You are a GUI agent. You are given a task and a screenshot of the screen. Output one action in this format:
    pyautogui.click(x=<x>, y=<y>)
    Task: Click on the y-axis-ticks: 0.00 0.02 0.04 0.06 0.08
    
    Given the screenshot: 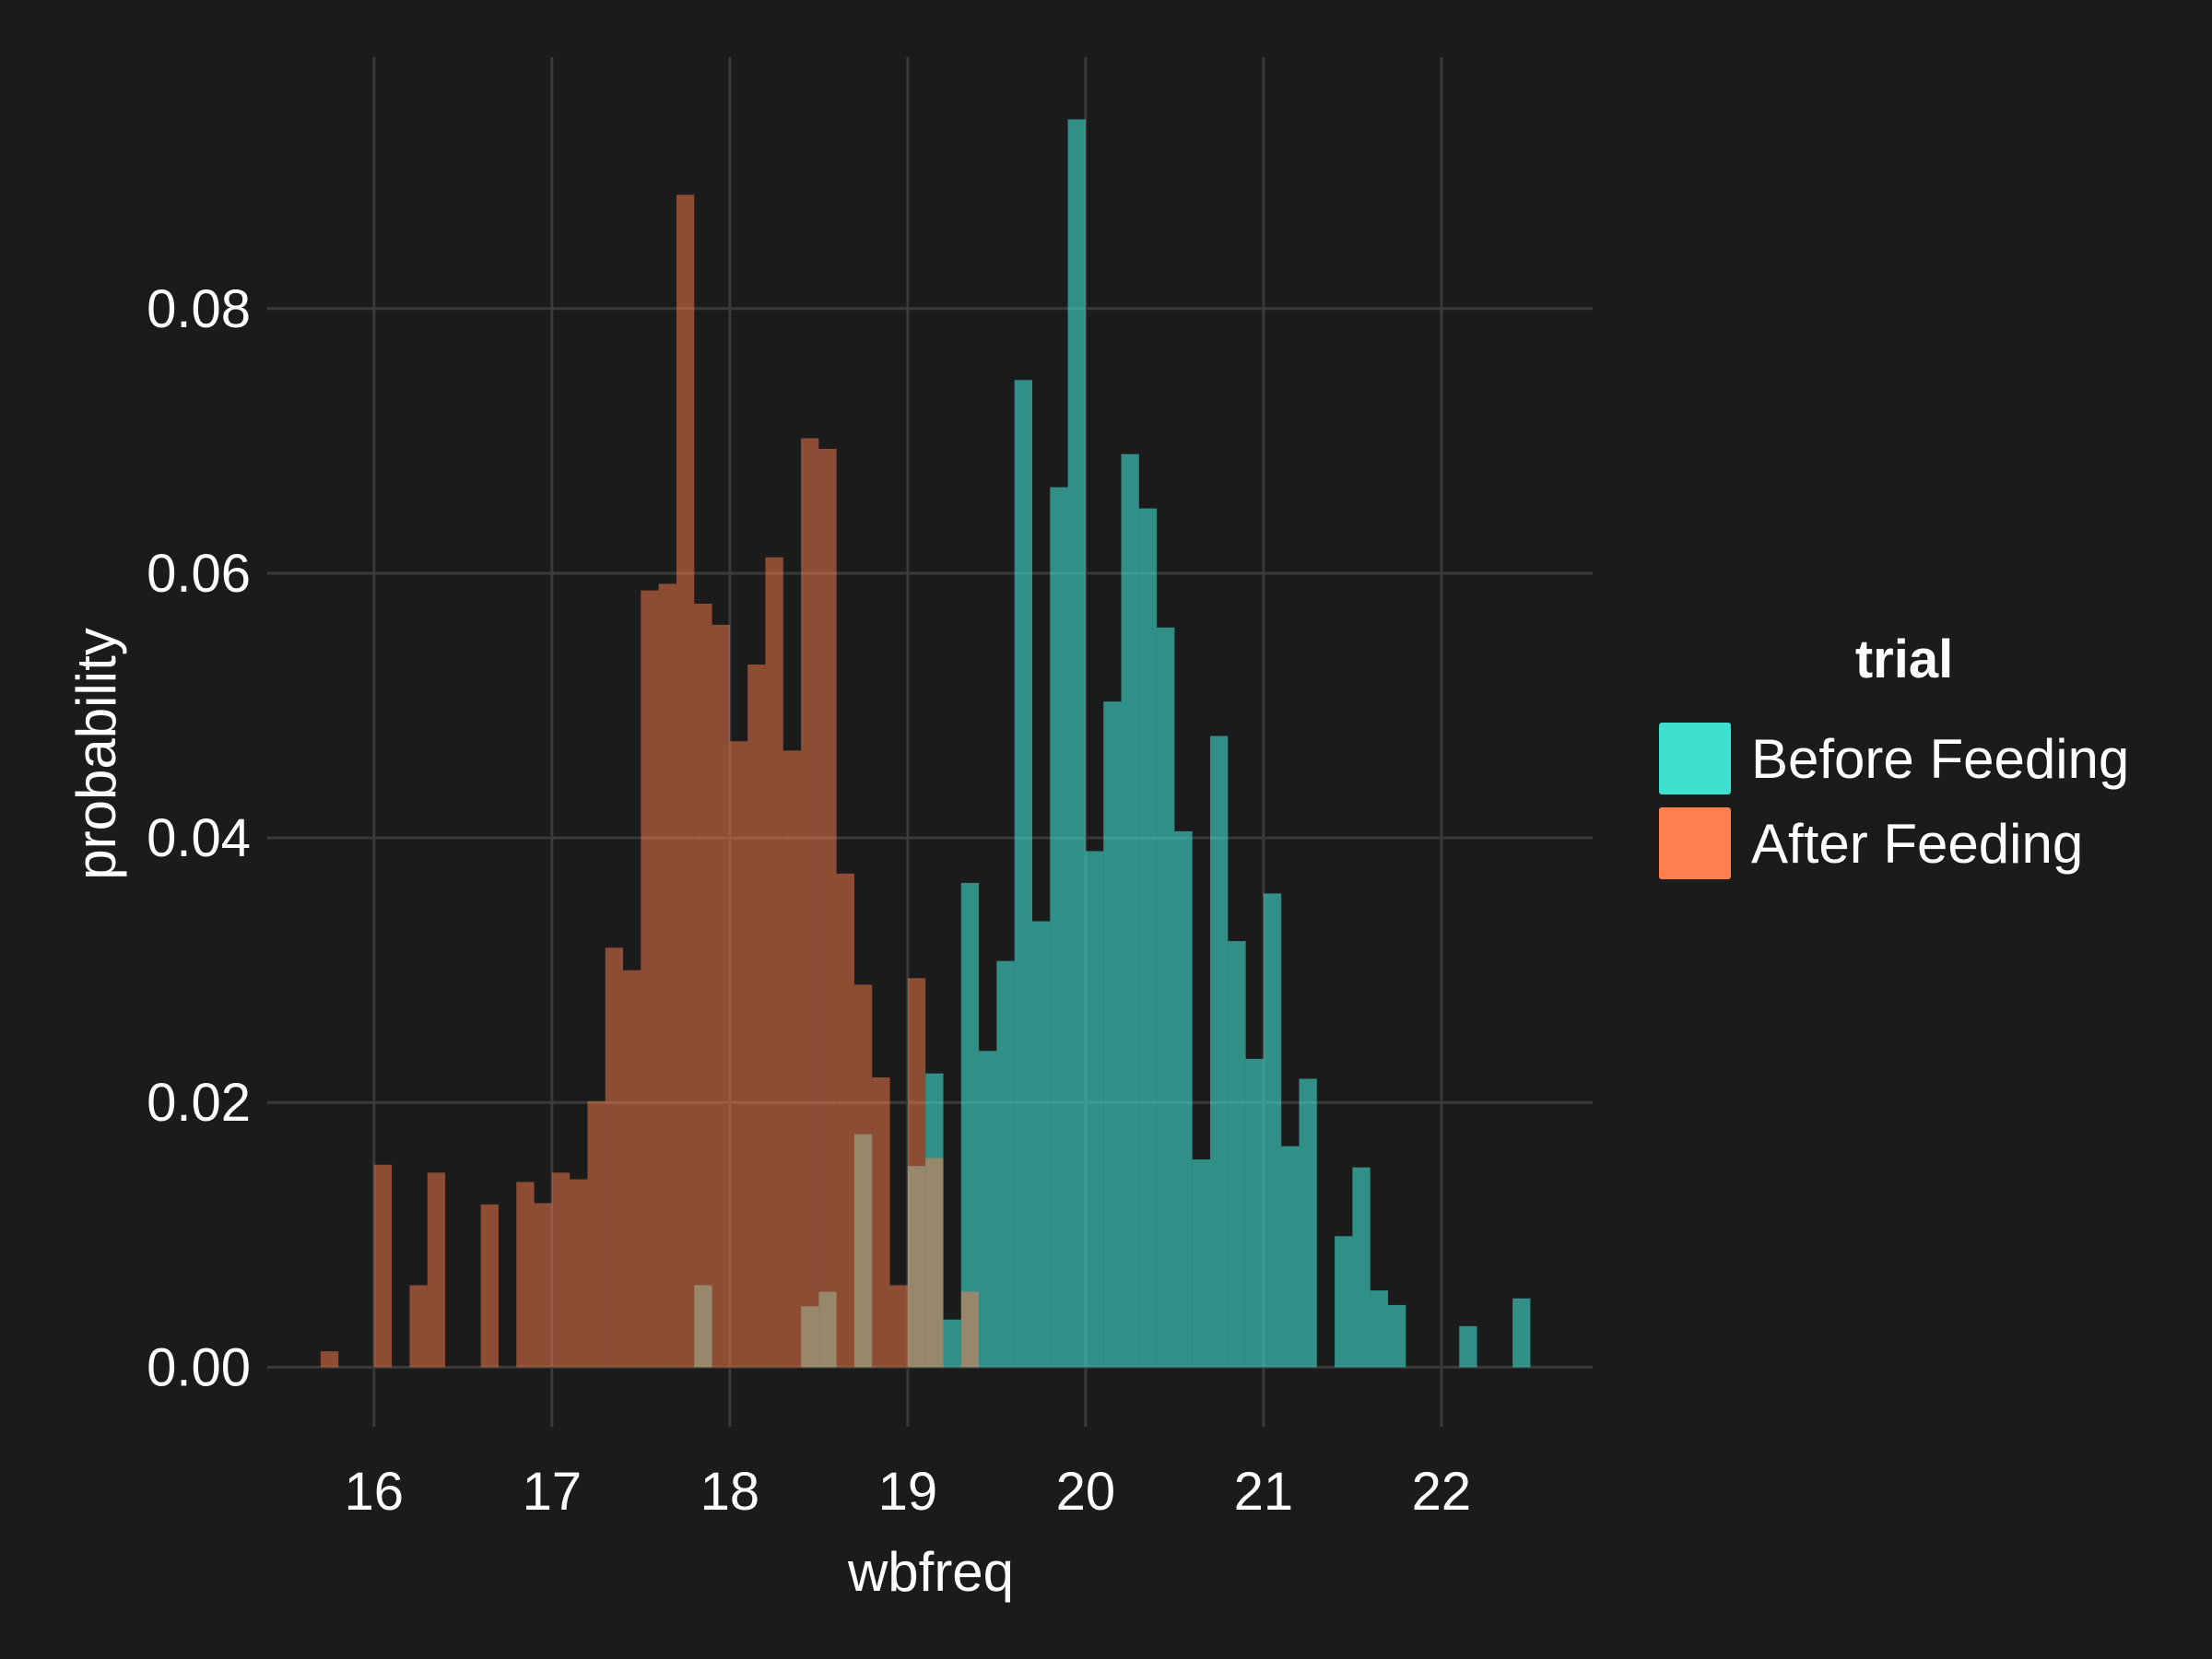 What is the action you would take?
    pyautogui.click(x=199, y=838)
    